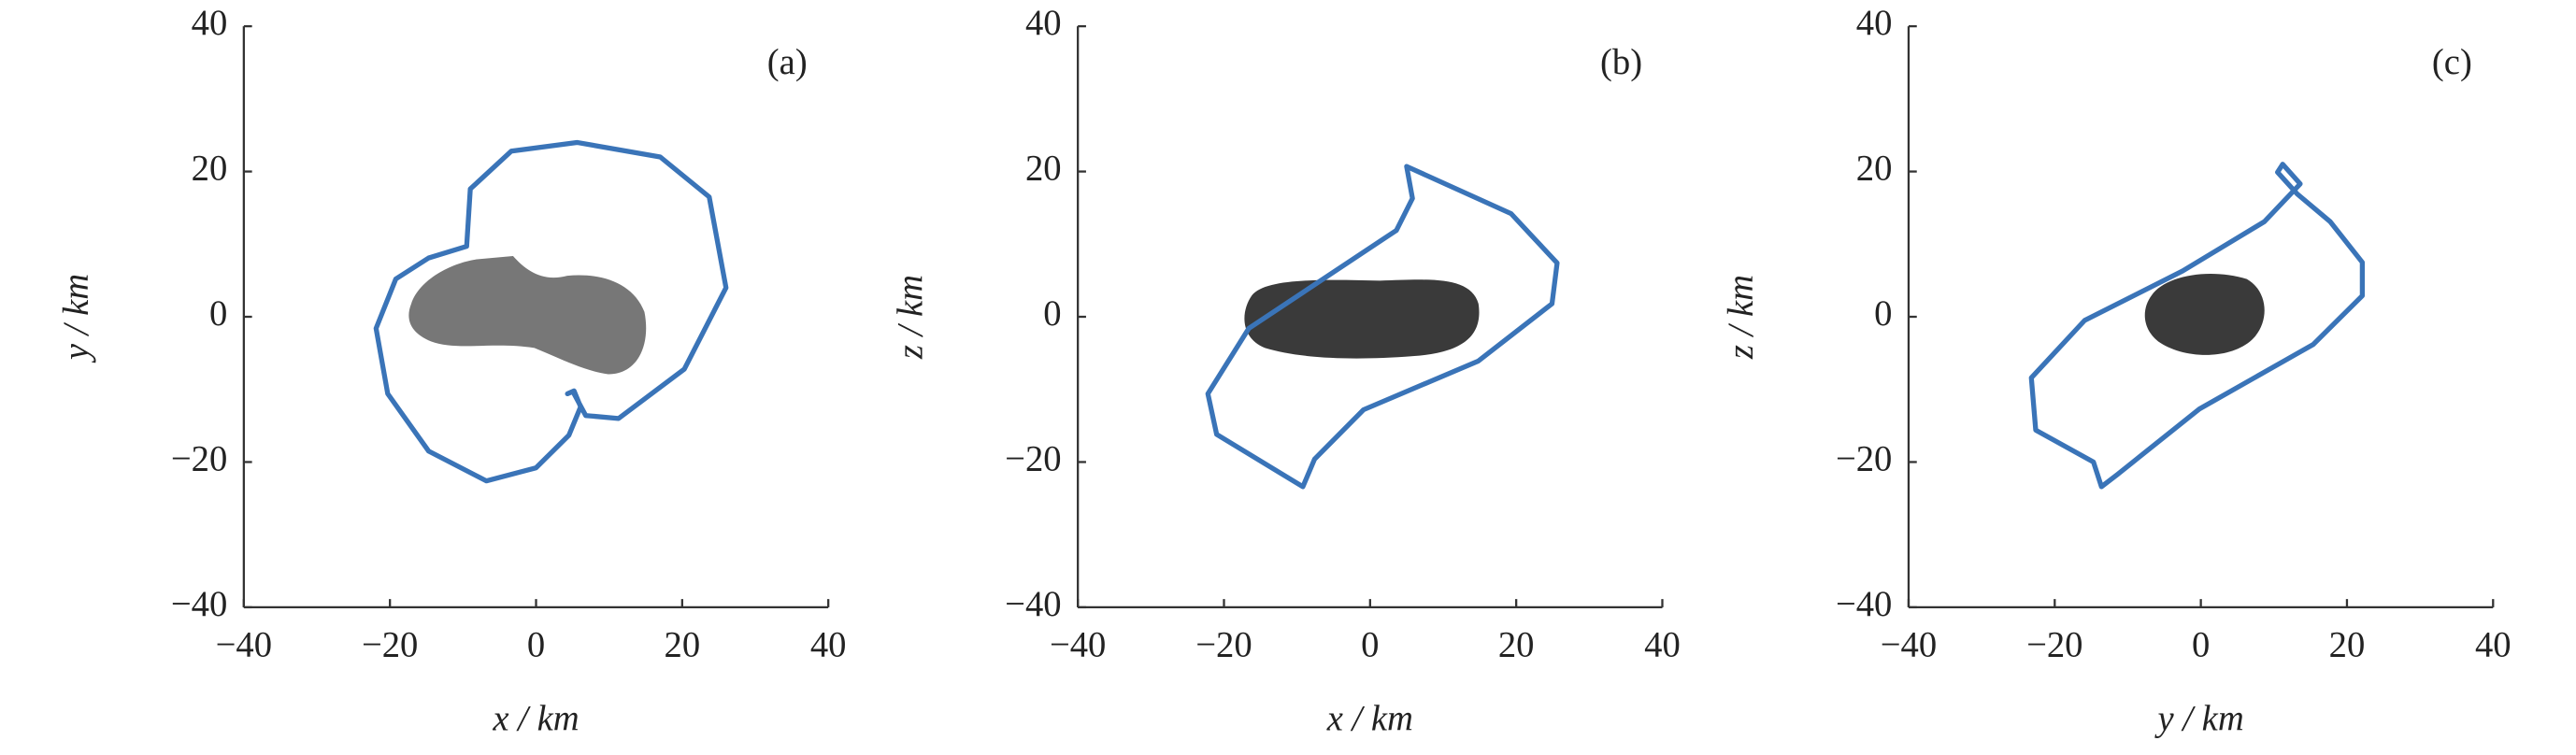 The image size is (2576, 755). I want to click on asteroid-c, so click(2204, 314).